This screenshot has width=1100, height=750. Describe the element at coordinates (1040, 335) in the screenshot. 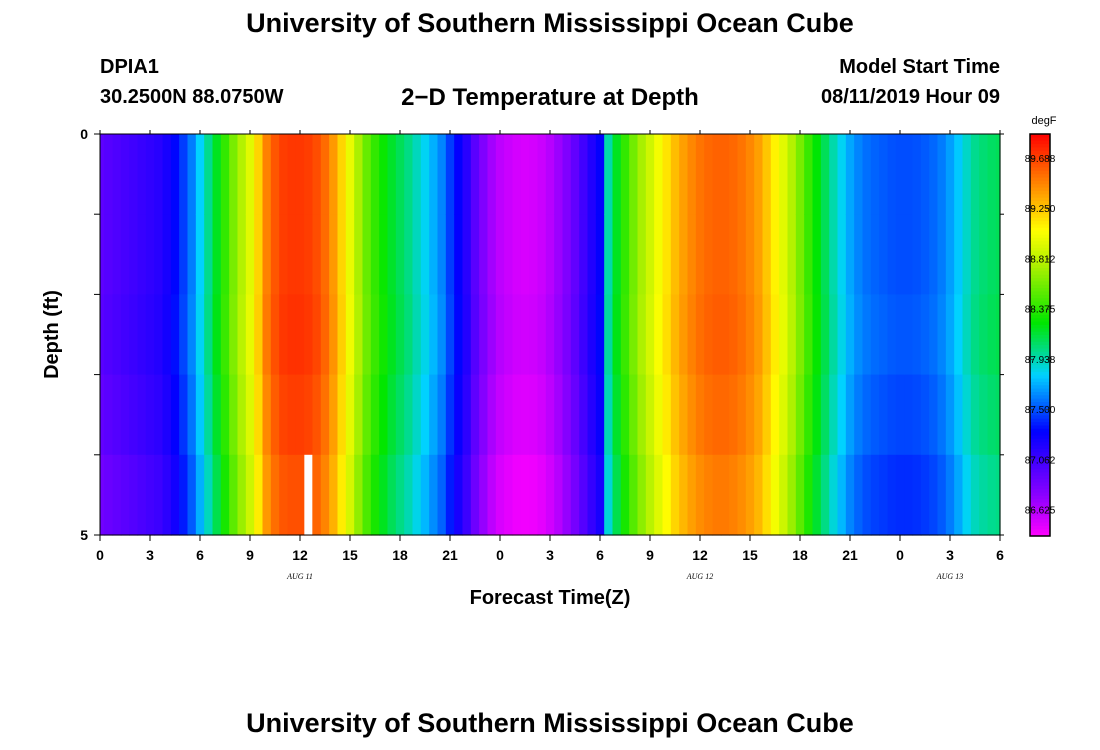

I see `colorbar-frame` at that location.